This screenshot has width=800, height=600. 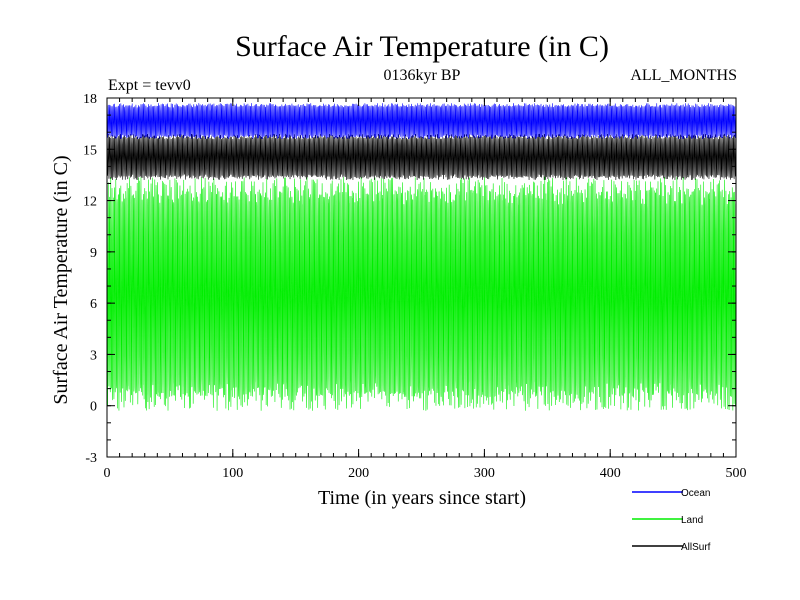 I want to click on y-tick-label: -3, so click(x=91, y=458).